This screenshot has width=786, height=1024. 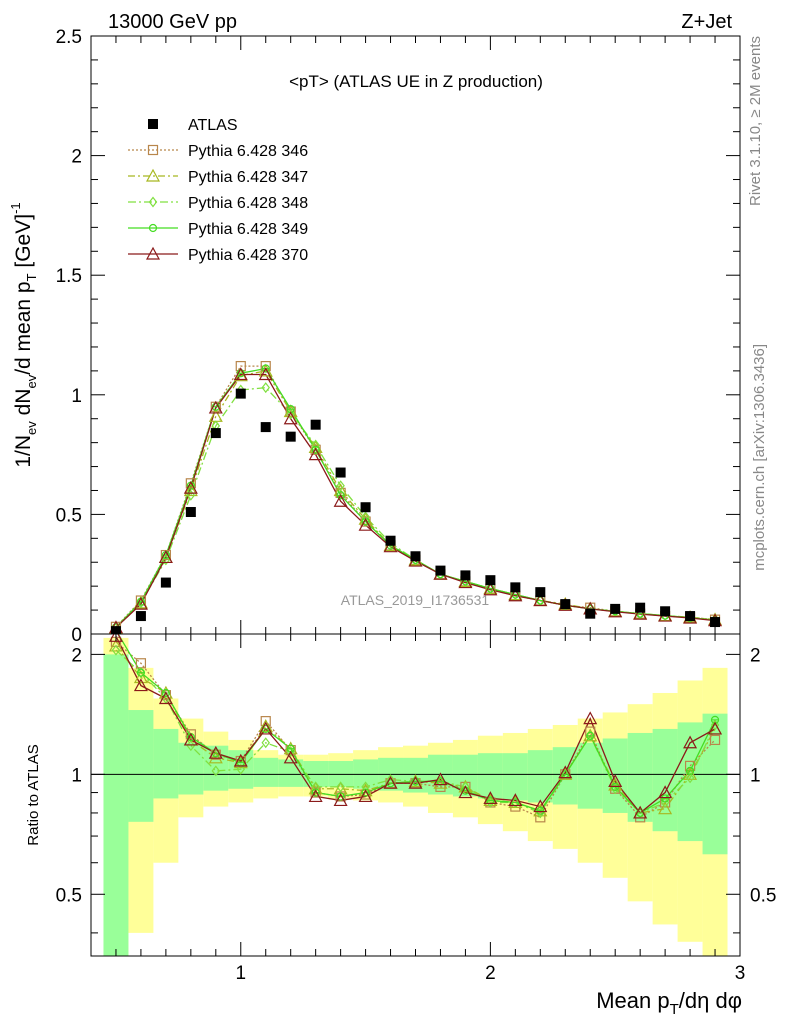 I want to click on legend-label: Pythia 6.428 348, so click(x=248, y=203).